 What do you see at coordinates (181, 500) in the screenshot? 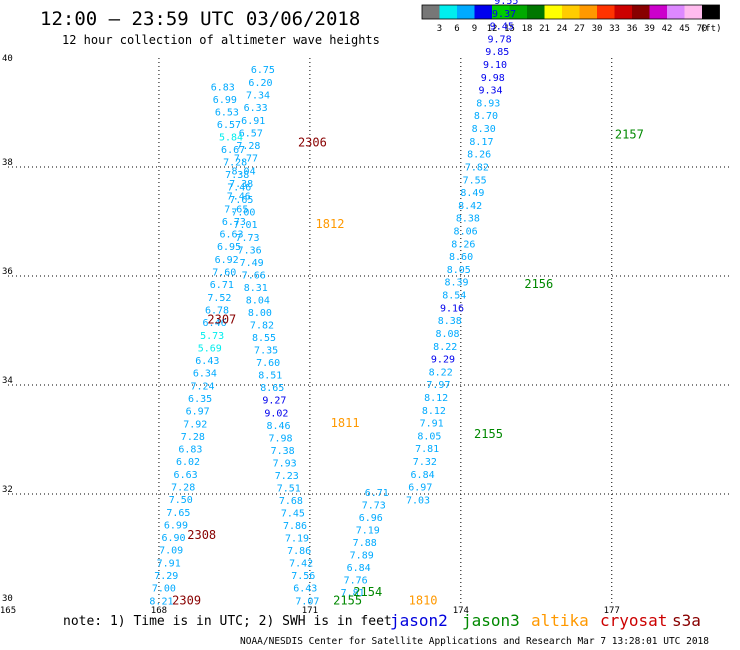
I see `swh-value: 7.50` at bounding box center [181, 500].